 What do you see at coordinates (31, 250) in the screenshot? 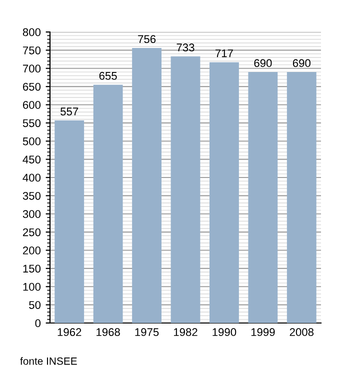
I see `y-tick-label: 200` at bounding box center [31, 250].